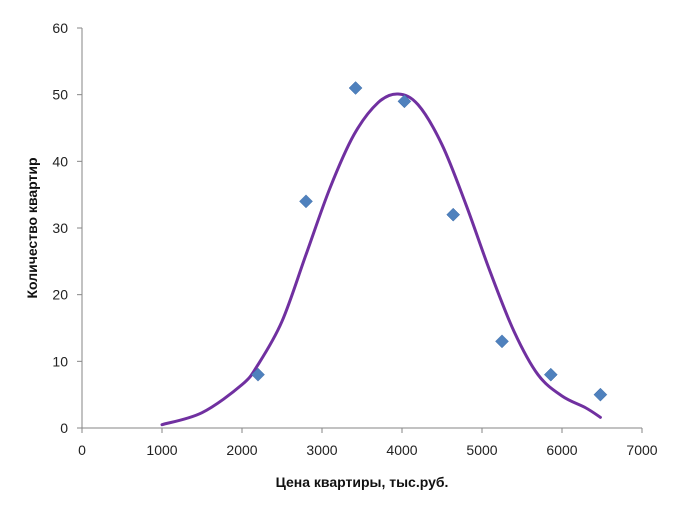 This screenshot has height=531, width=675. What do you see at coordinates (60, 228) in the screenshot?
I see `y-tick-label: 30` at bounding box center [60, 228].